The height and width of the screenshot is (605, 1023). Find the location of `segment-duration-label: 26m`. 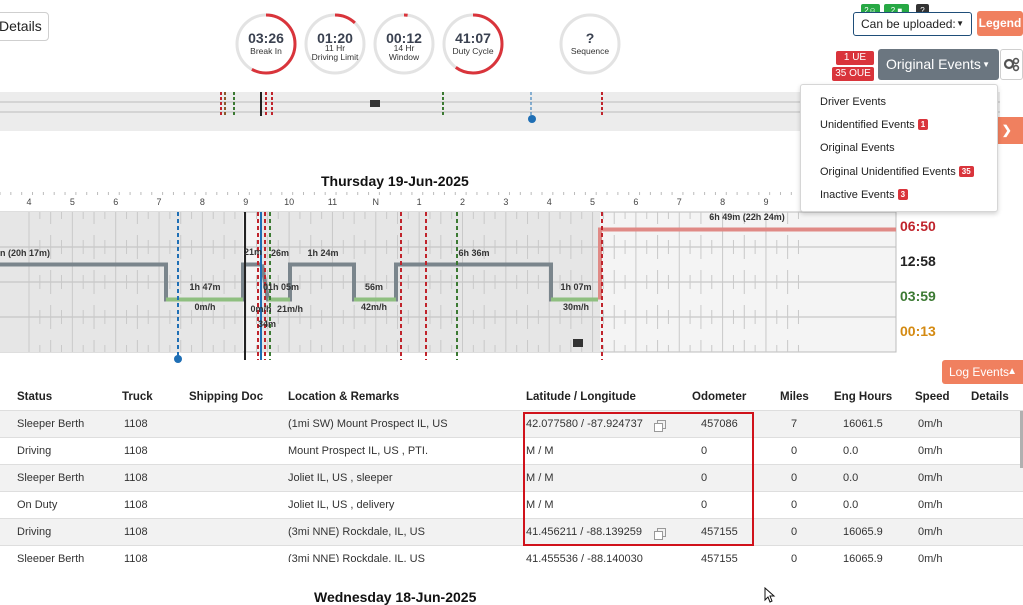

segment-duration-label: 26m is located at coordinates (280, 253).